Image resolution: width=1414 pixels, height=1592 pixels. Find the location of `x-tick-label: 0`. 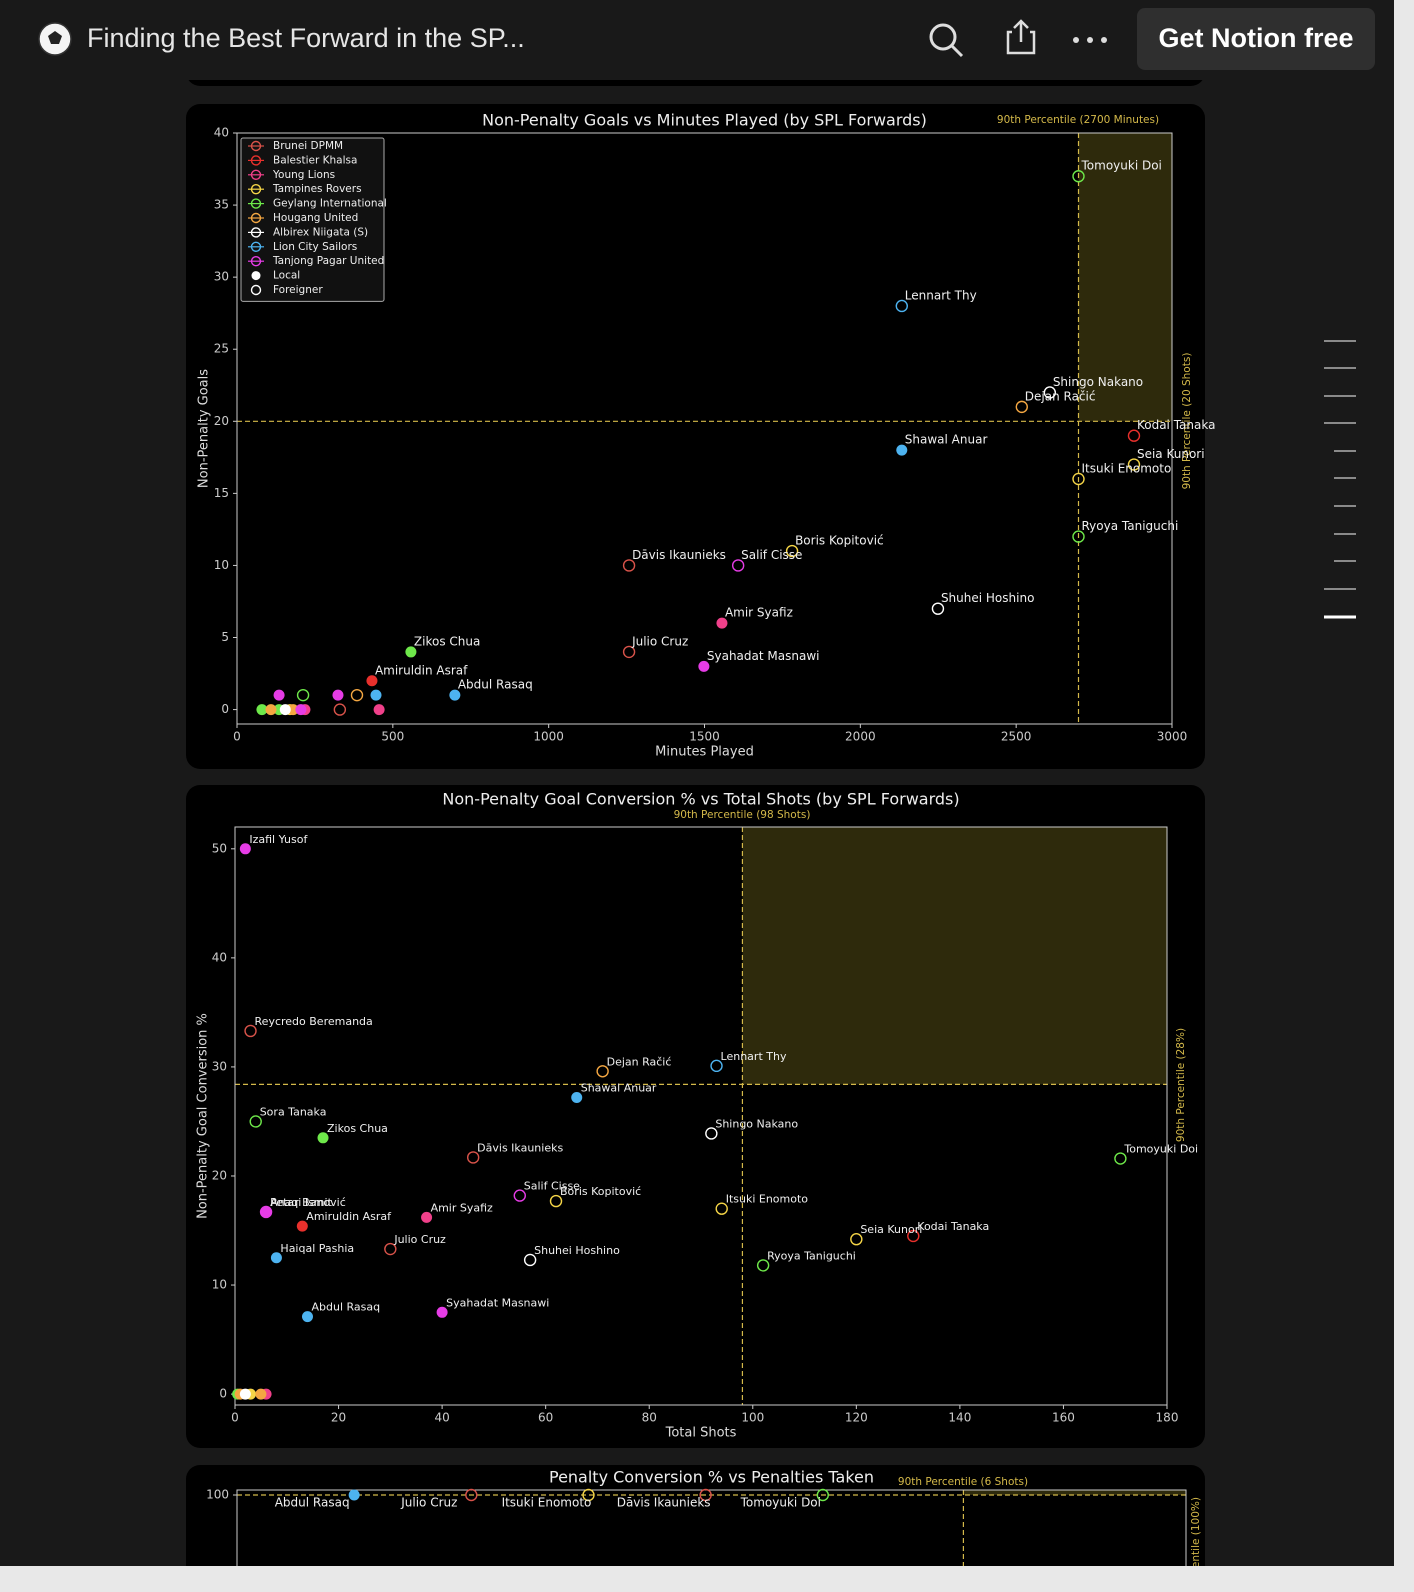

x-tick-label: 0 is located at coordinates (235, 1418).